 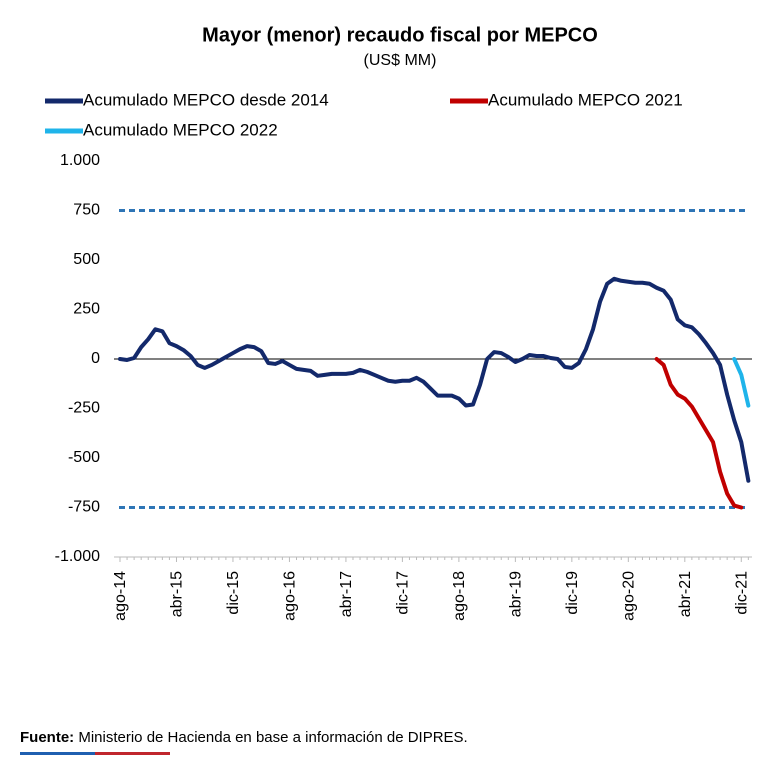 What do you see at coordinates (685, 594) in the screenshot?
I see `x-tick-label: abr-21` at bounding box center [685, 594].